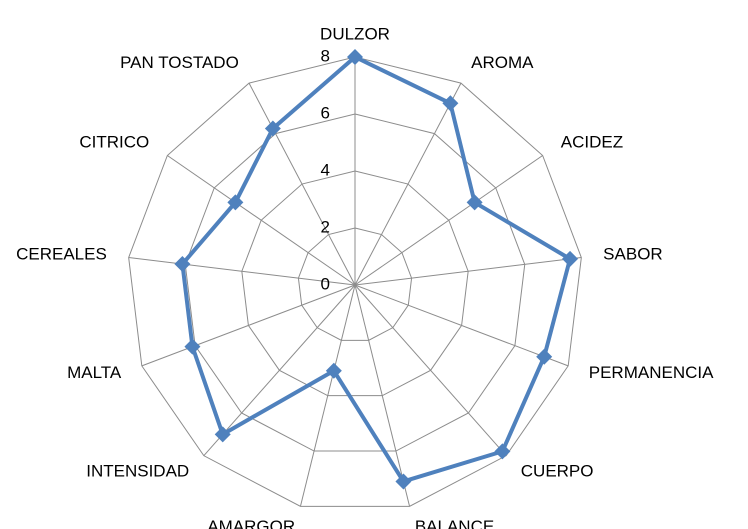 This screenshot has width=748, height=529. I want to click on tick-label: 8, so click(325, 55).